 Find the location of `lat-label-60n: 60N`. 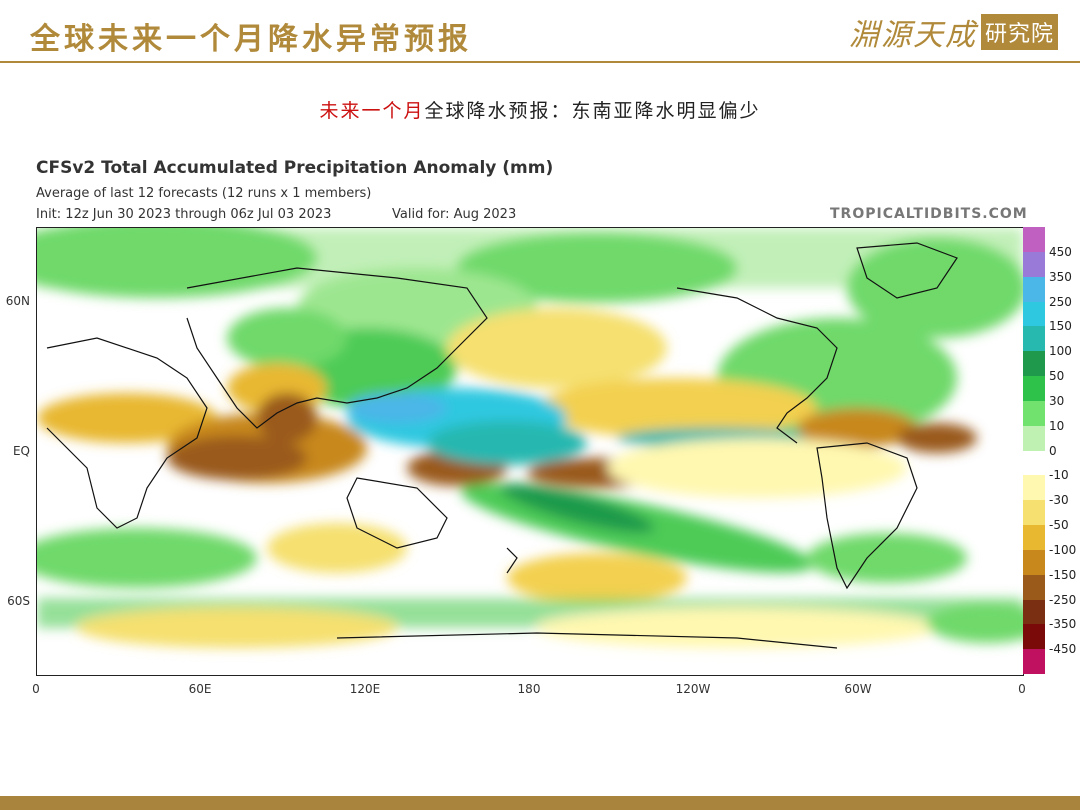

lat-label-60n: 60N is located at coordinates (17, 301).